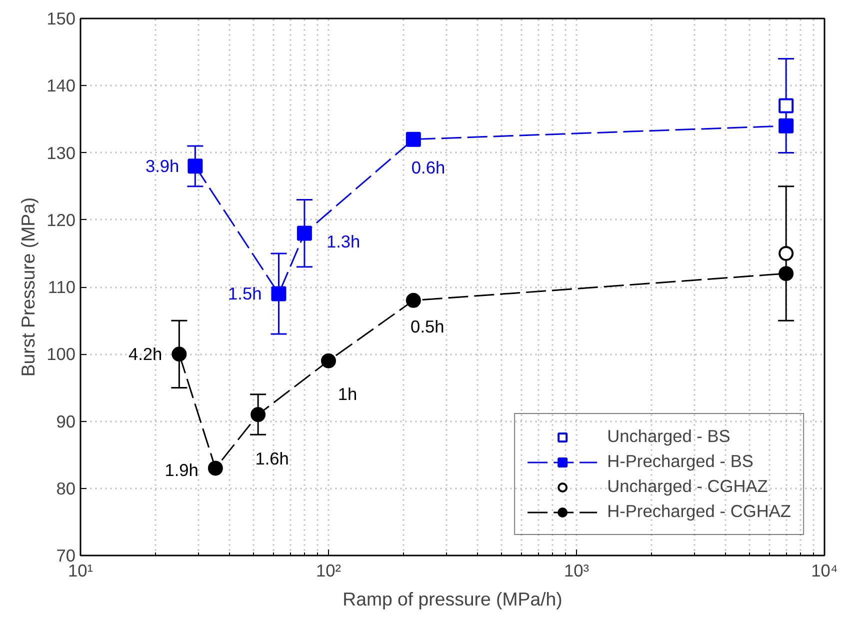 The image size is (844, 625). Describe the element at coordinates (61, 18) in the screenshot. I see `y-tick-label: 150` at that location.